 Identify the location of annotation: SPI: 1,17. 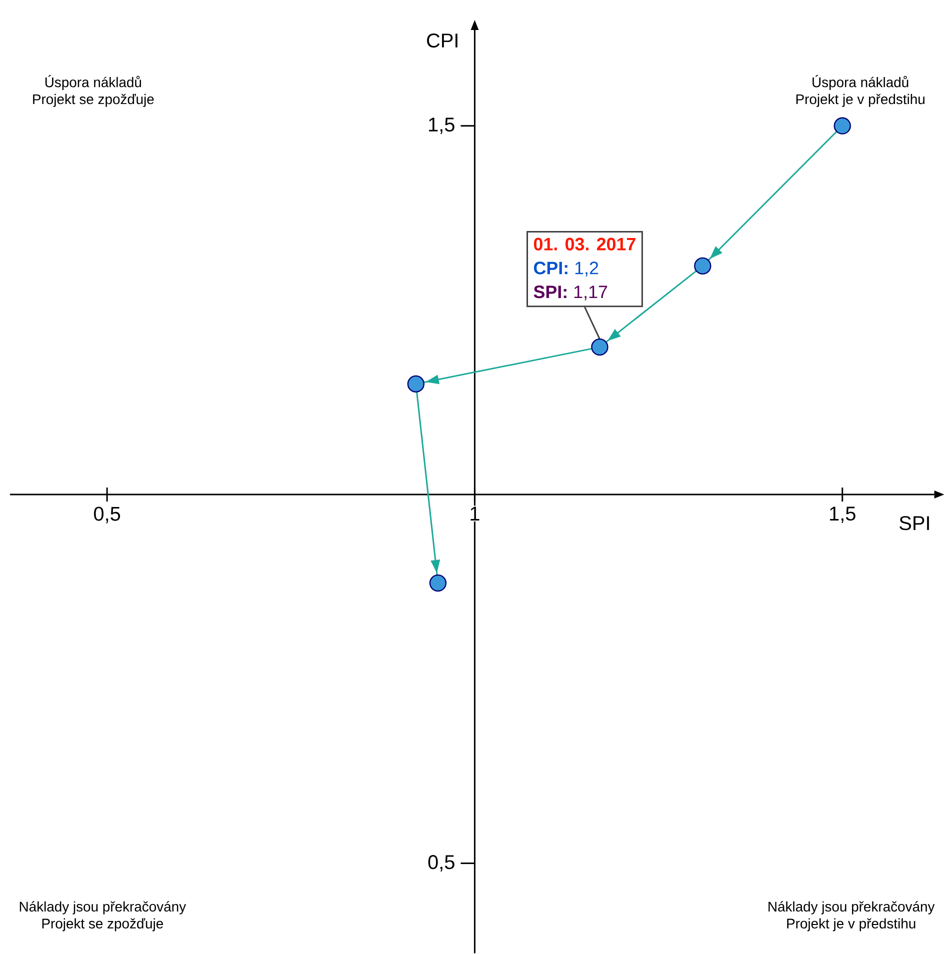
(570, 293).